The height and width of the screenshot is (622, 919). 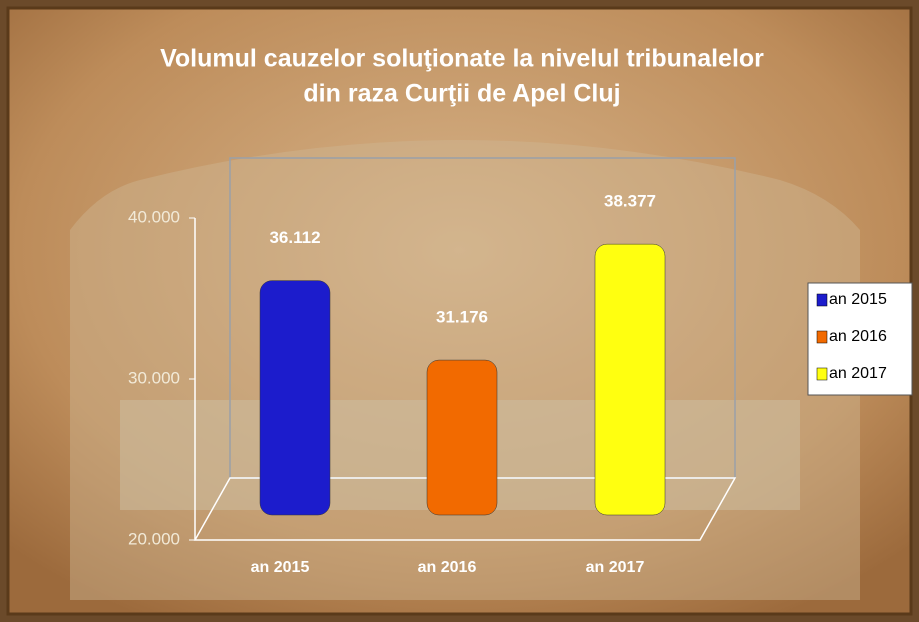 What do you see at coordinates (154, 377) in the screenshot?
I see `y-tick-label: 30.000` at bounding box center [154, 377].